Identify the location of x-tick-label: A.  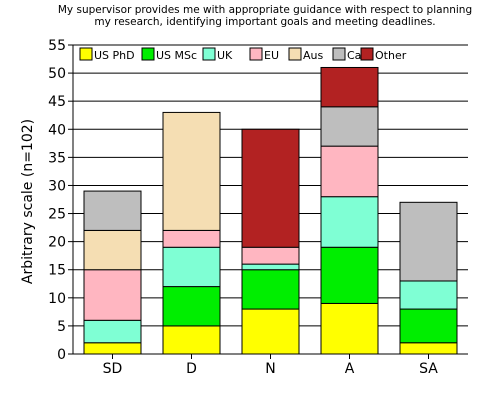
(350, 369).